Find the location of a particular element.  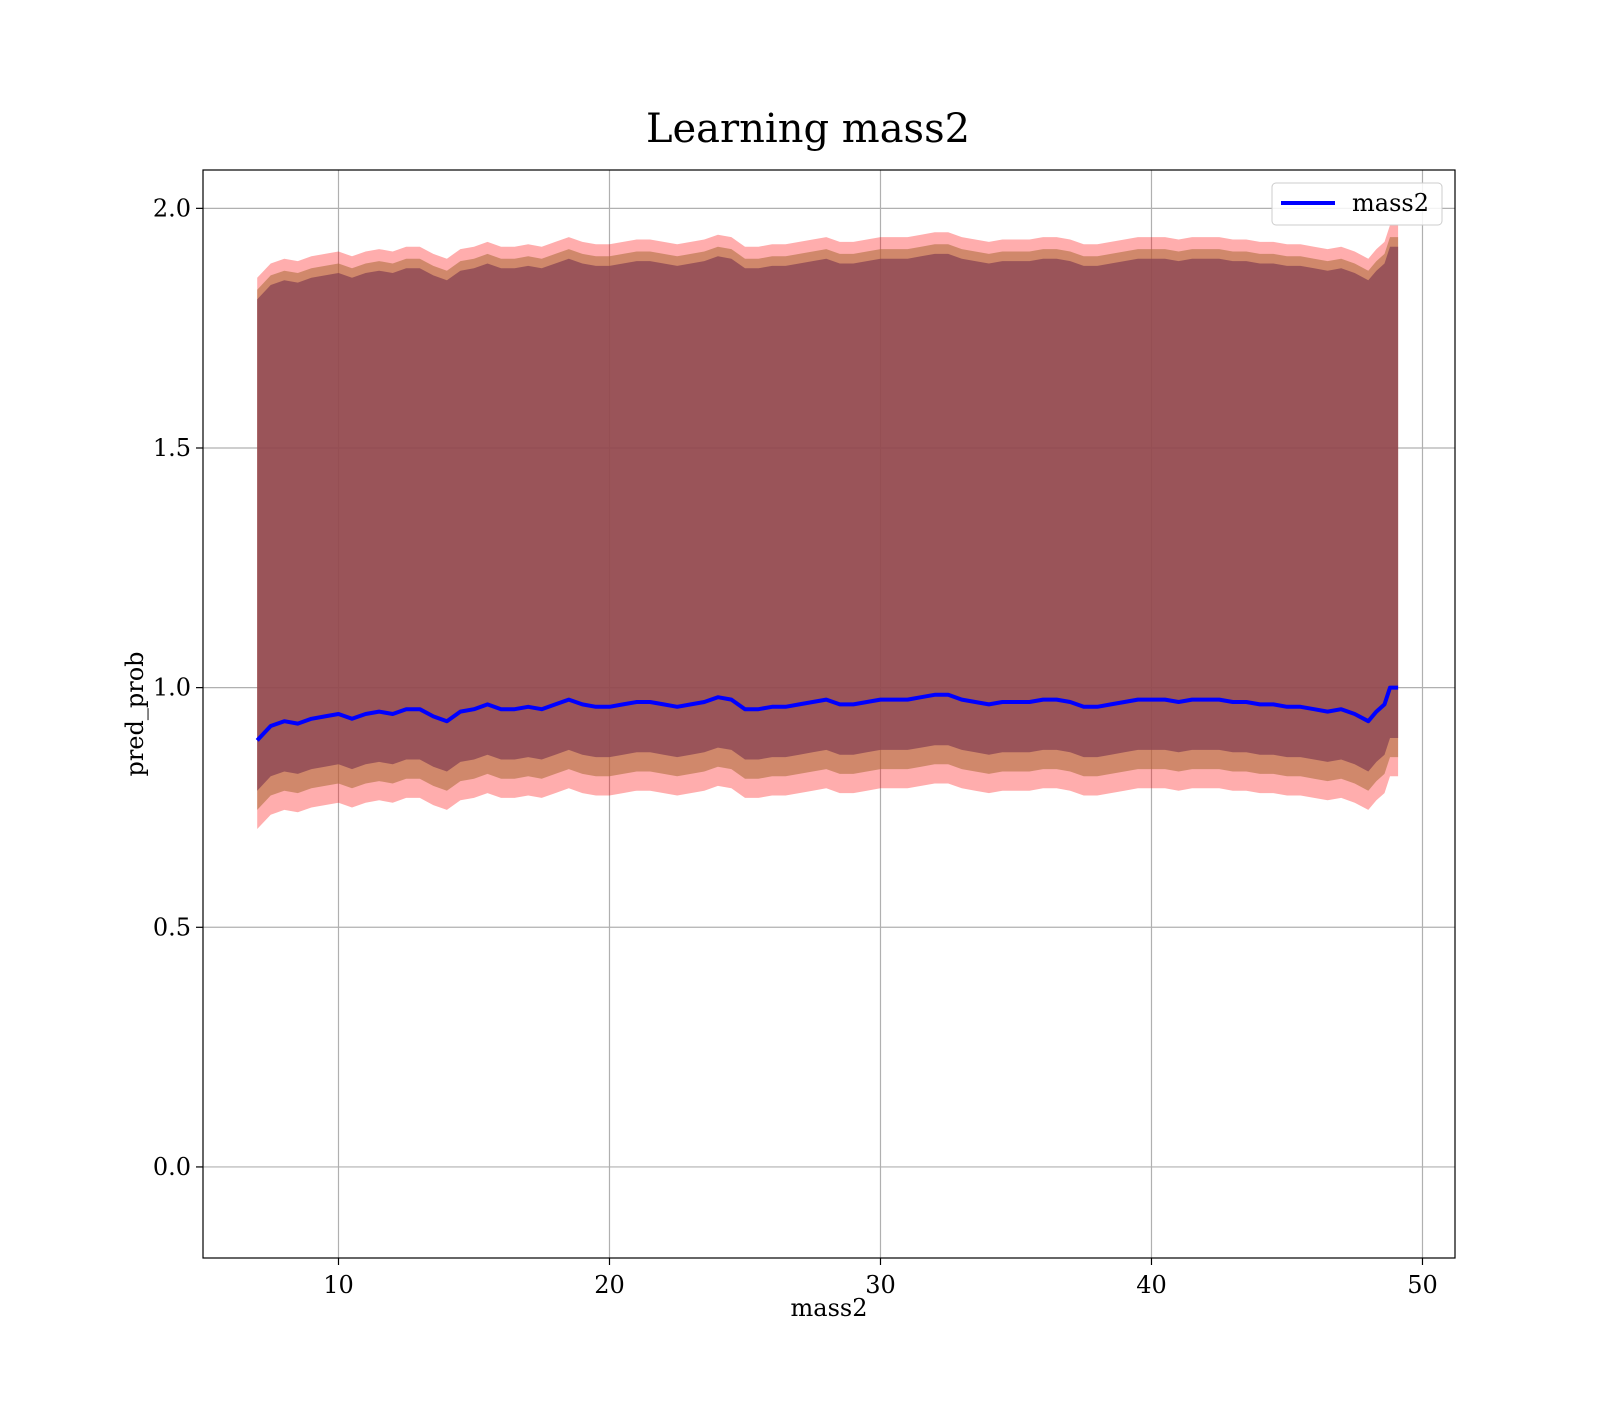

x-tick-label: 50 is located at coordinates (1422, 1285).